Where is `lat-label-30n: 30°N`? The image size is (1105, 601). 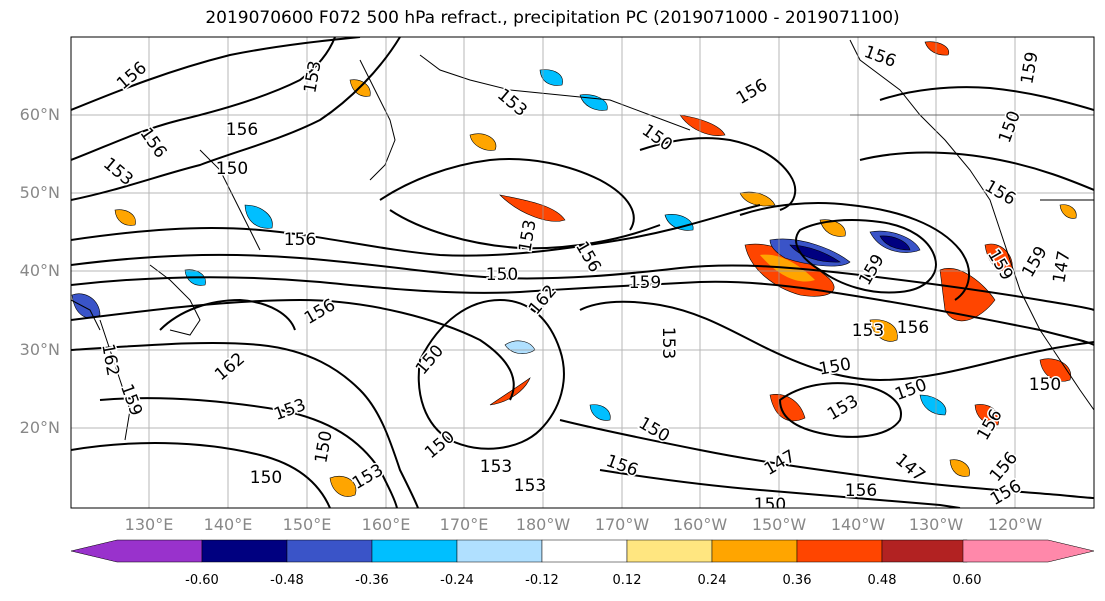 lat-label-30n: 30°N is located at coordinates (39, 349).